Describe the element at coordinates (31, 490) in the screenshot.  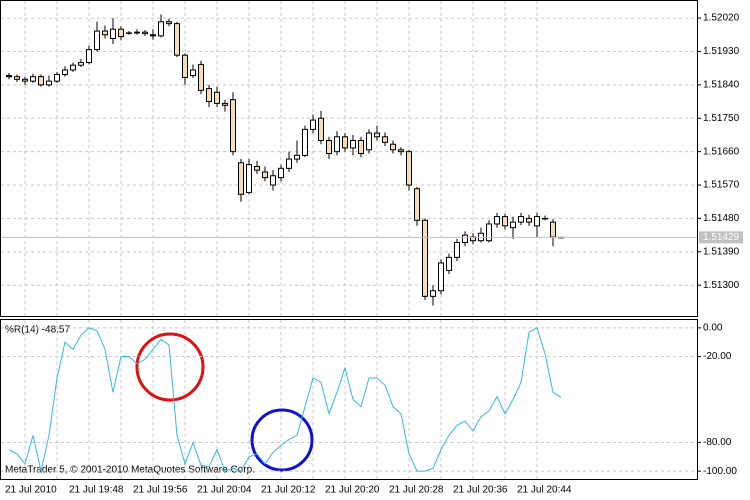
I see `x-tick-label: 21 Jul 2010` at that location.